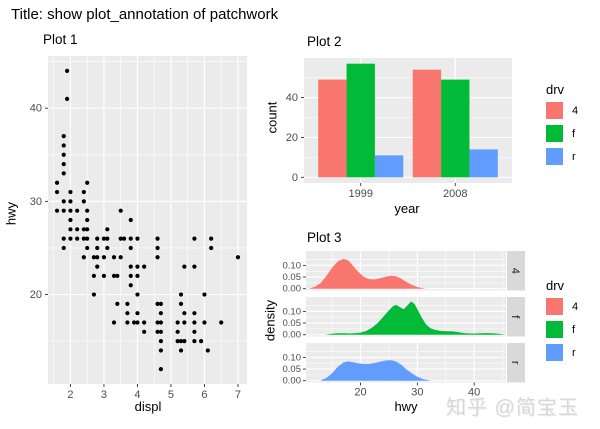 This screenshot has height=429, width=600. What do you see at coordinates (512, 408) in the screenshot?
I see `watermark: 知乎 @简宝玉` at bounding box center [512, 408].